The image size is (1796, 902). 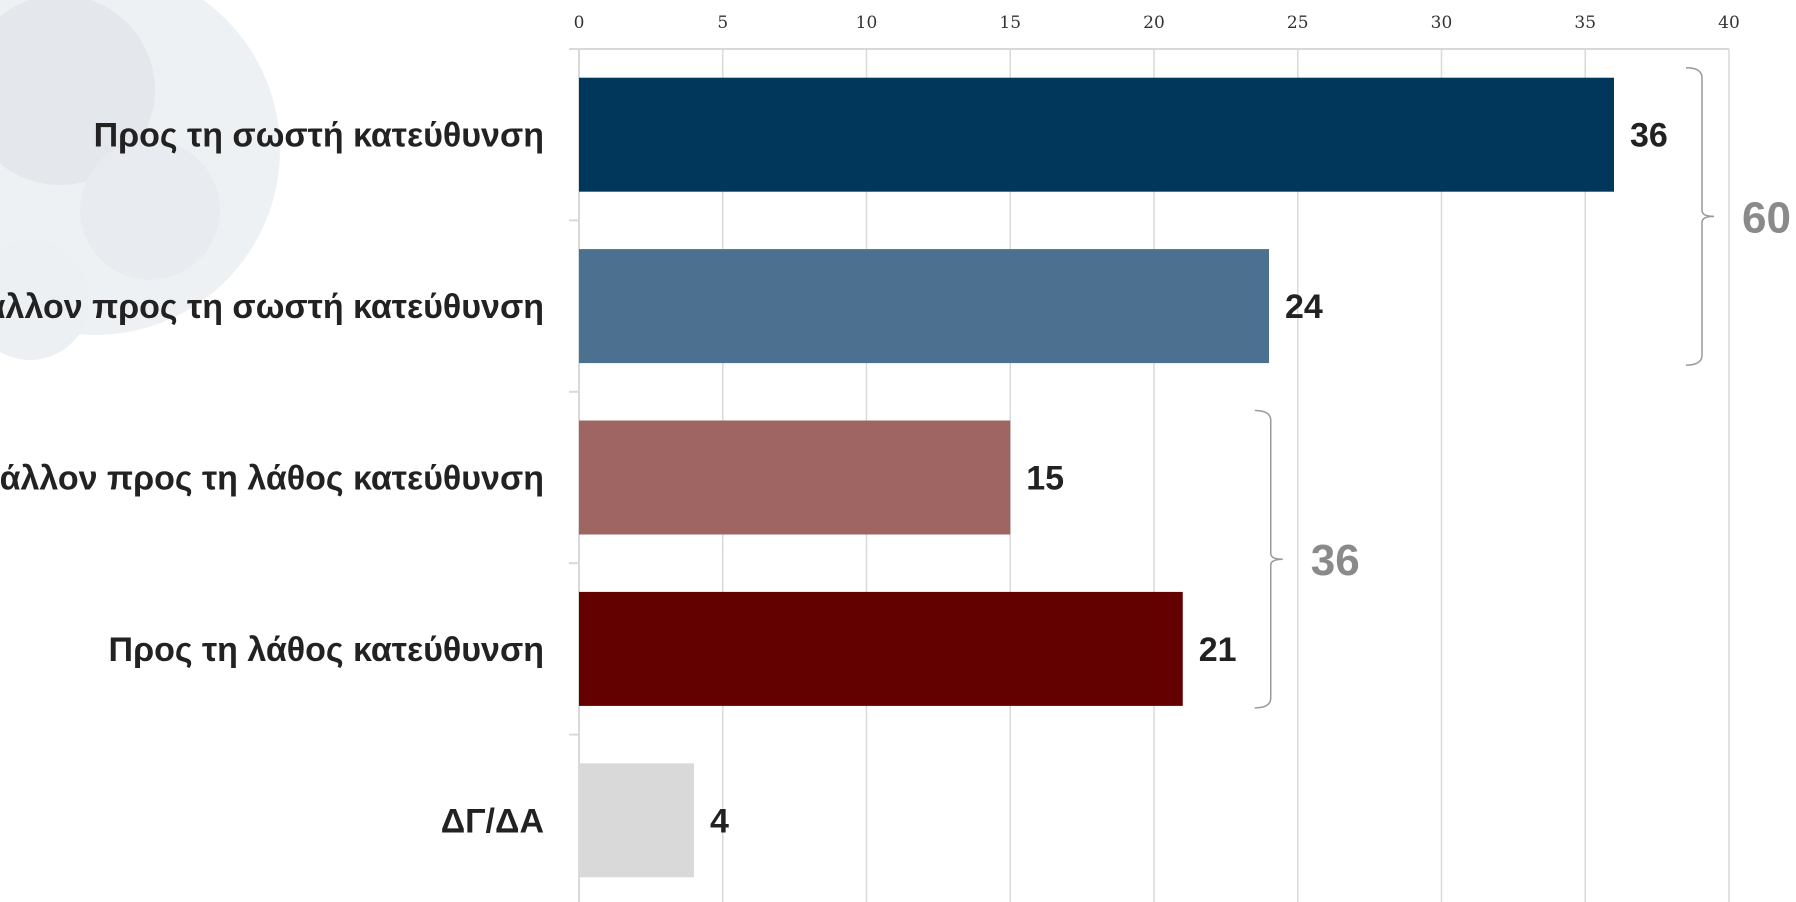 I want to click on x-tick-label: 15, so click(x=1010, y=23).